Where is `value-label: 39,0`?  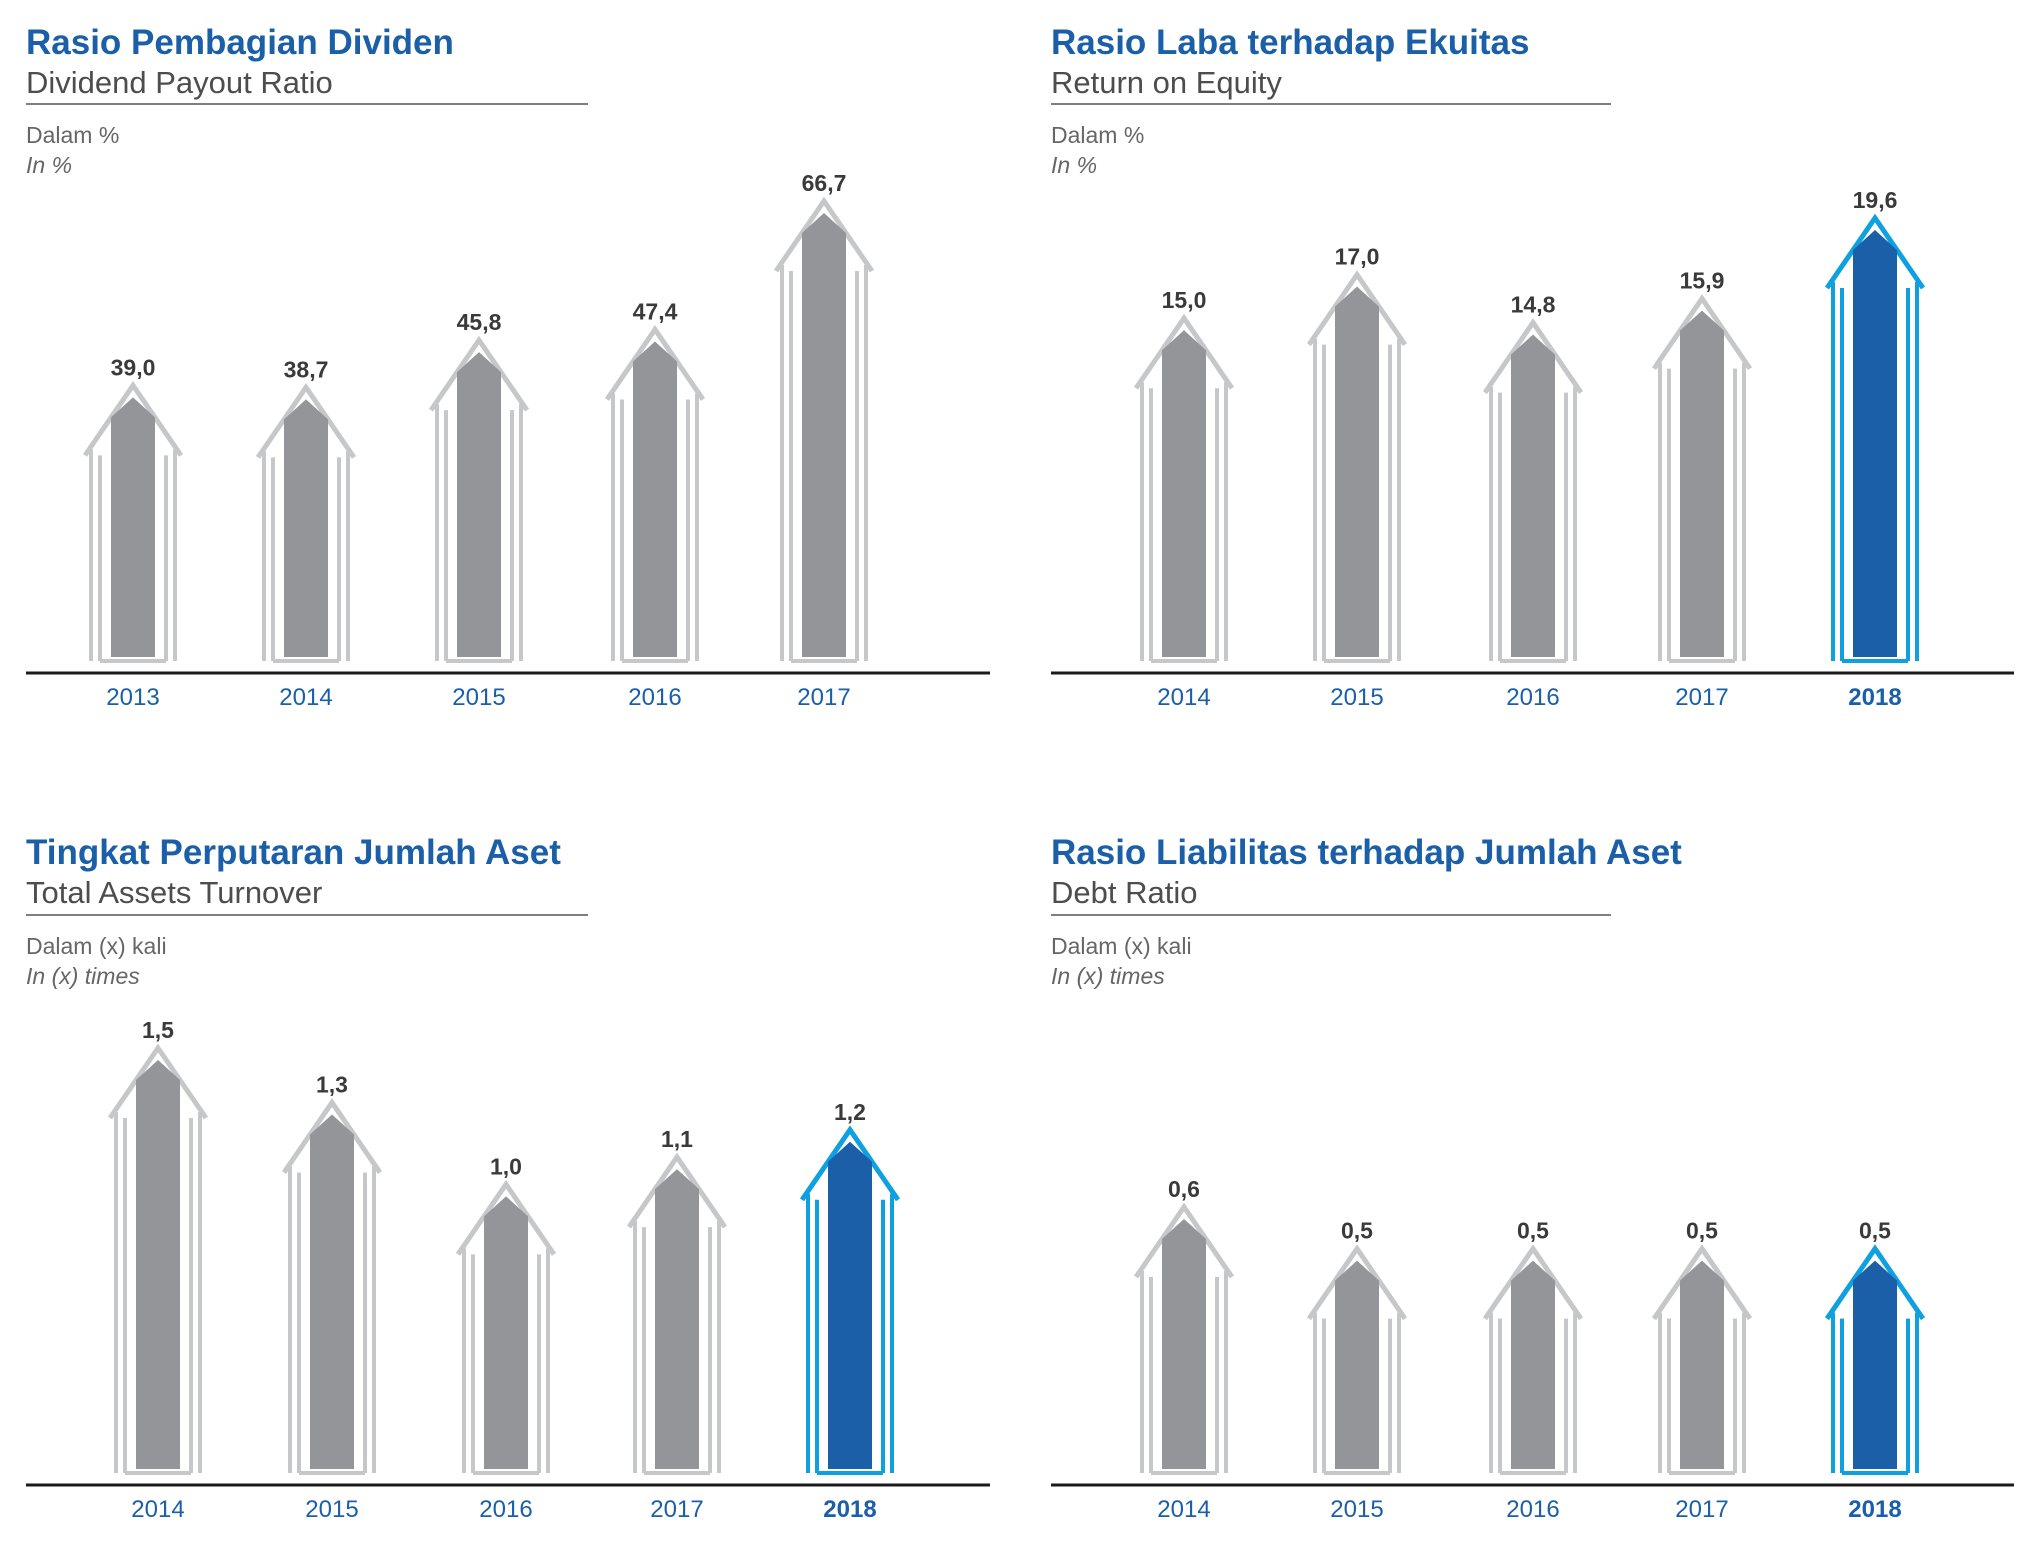 value-label: 39,0 is located at coordinates (133, 367).